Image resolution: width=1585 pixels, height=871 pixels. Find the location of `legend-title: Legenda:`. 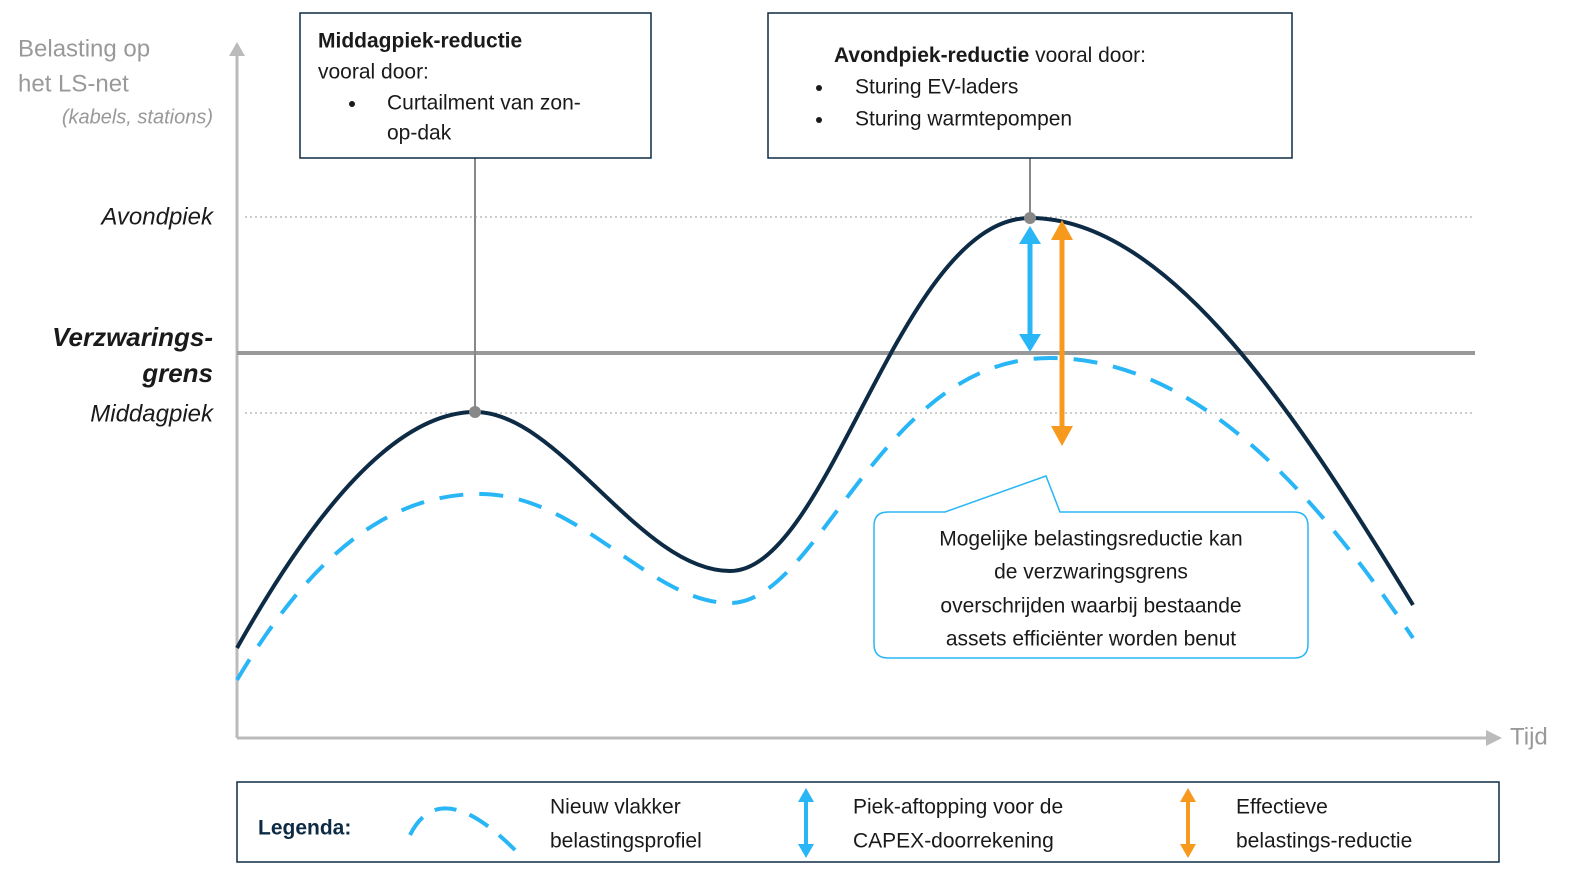

legend-title: Legenda: is located at coordinates (304, 828).